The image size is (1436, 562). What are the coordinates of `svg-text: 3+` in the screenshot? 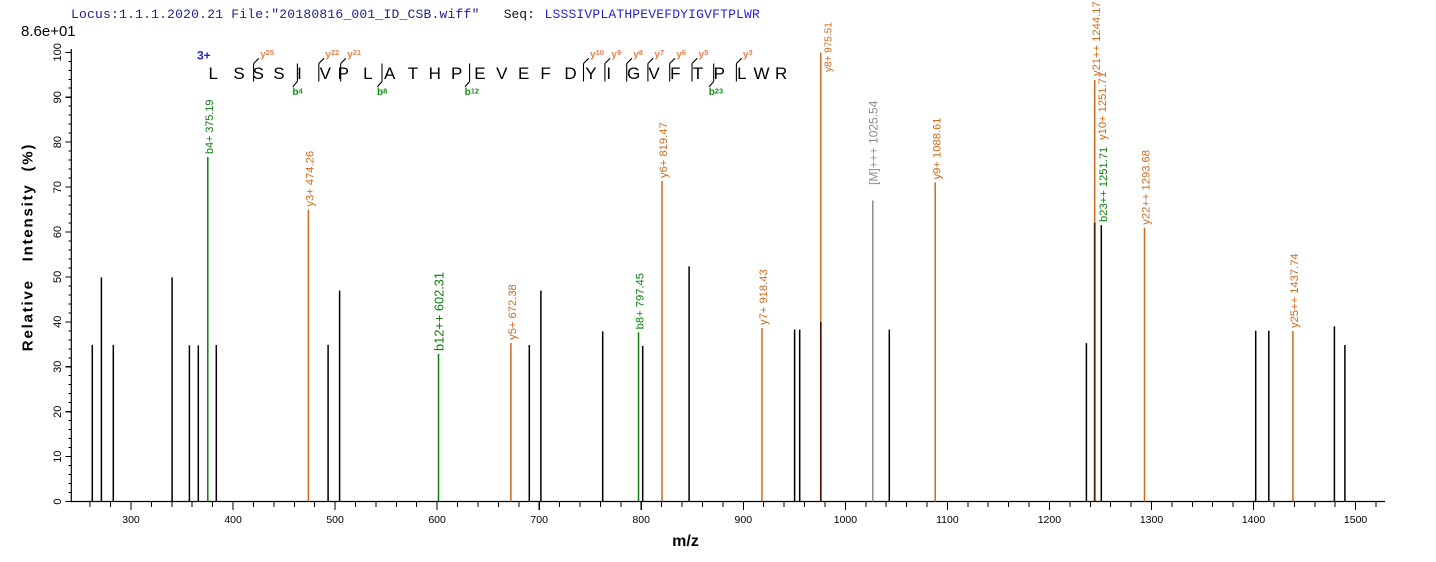 It's located at (204, 56).